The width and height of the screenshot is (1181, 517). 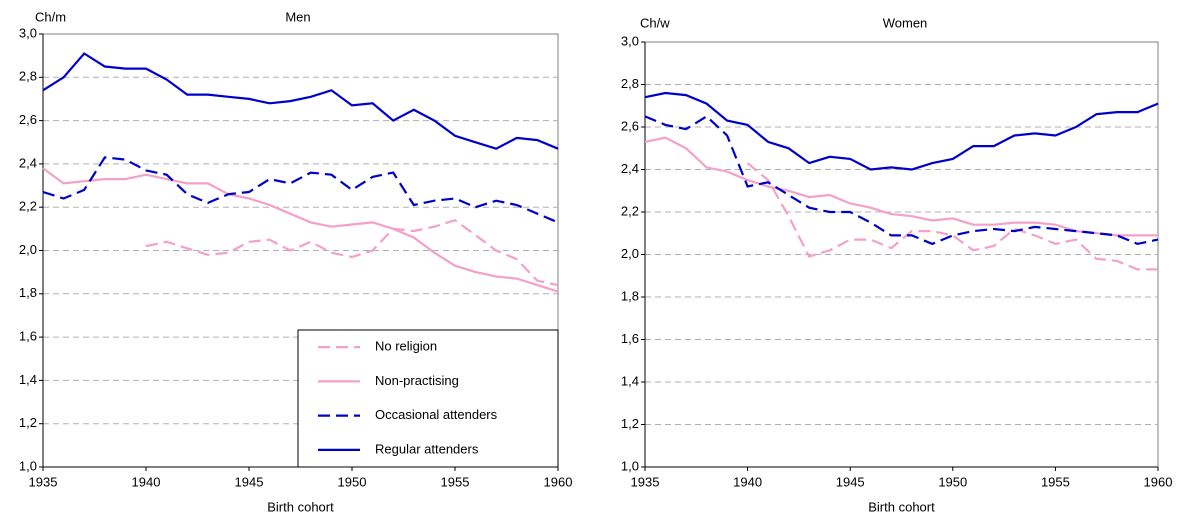 What do you see at coordinates (427, 448) in the screenshot?
I see `legend-label: Regular attenders` at bounding box center [427, 448].